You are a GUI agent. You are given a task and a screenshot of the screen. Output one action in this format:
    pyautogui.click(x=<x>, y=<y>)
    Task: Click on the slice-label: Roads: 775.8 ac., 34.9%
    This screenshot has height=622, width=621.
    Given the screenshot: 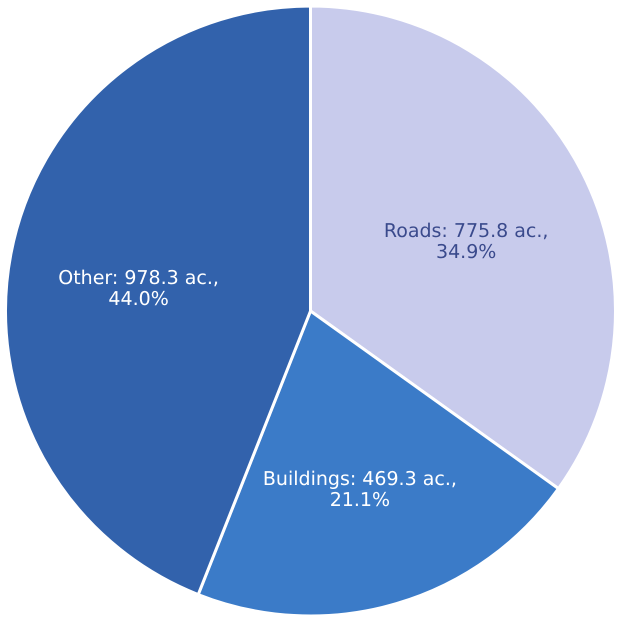 What is the action you would take?
    pyautogui.click(x=466, y=242)
    